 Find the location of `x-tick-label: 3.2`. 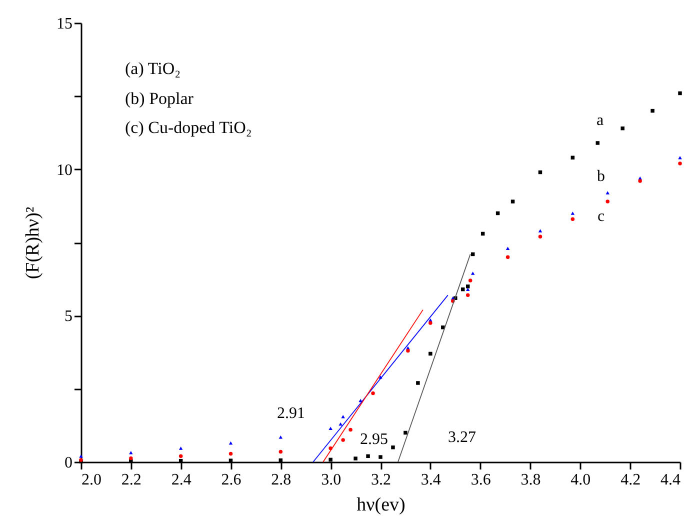

x-tick-label: 3.2 is located at coordinates (381, 480).